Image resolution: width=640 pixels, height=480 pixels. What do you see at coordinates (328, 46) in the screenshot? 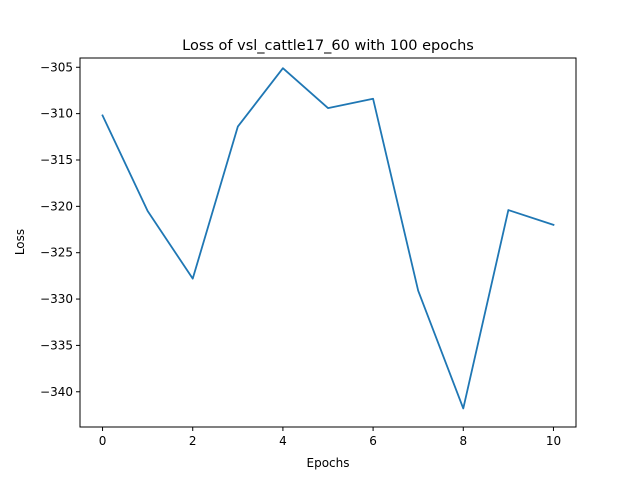
I see `chart-title: Loss of vsl_cattle17_60 with 100 epochs` at bounding box center [328, 46].